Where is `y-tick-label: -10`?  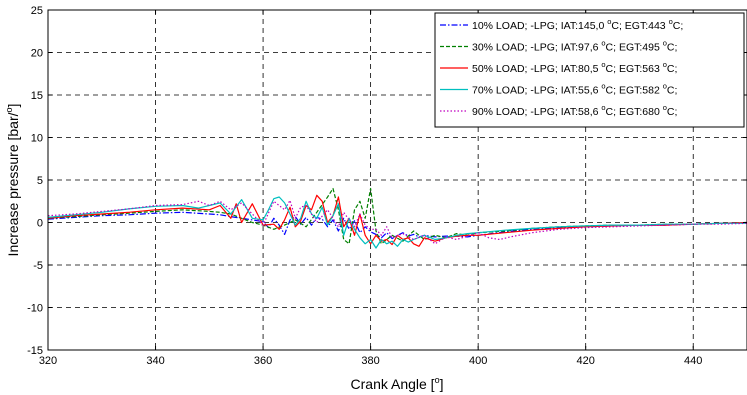
y-tick-label: -10 is located at coordinates (35, 309).